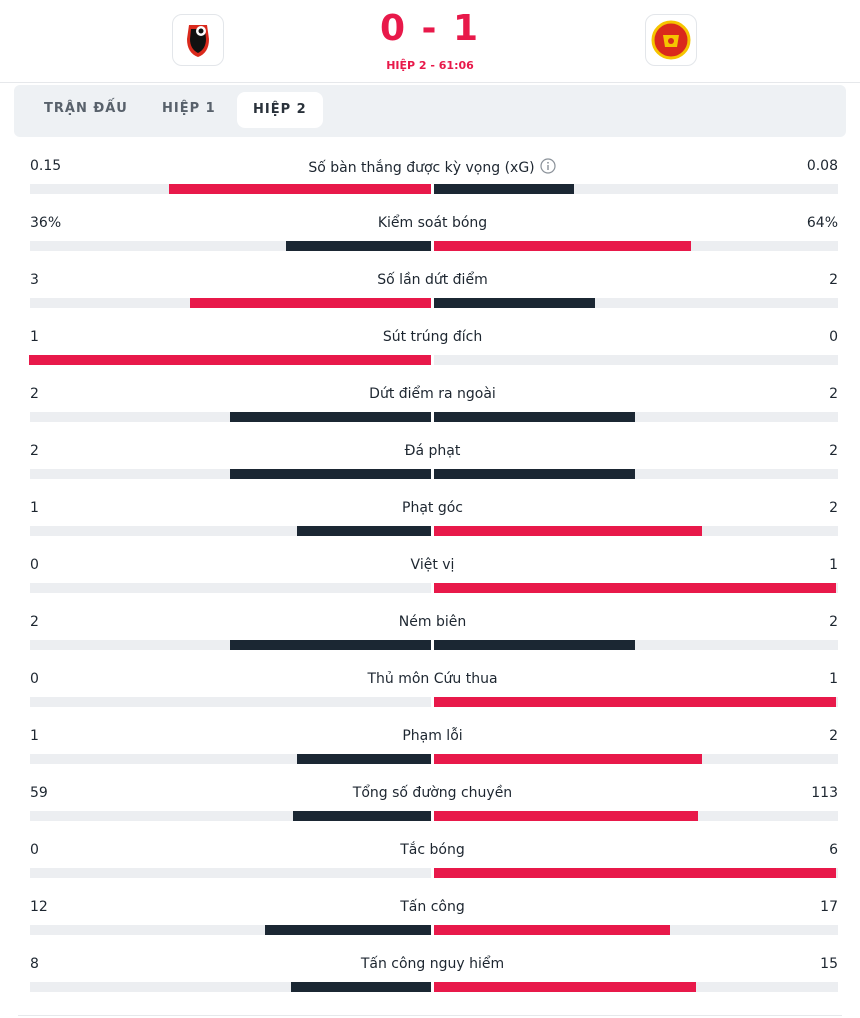  I want to click on home-value: 59, so click(39, 793).